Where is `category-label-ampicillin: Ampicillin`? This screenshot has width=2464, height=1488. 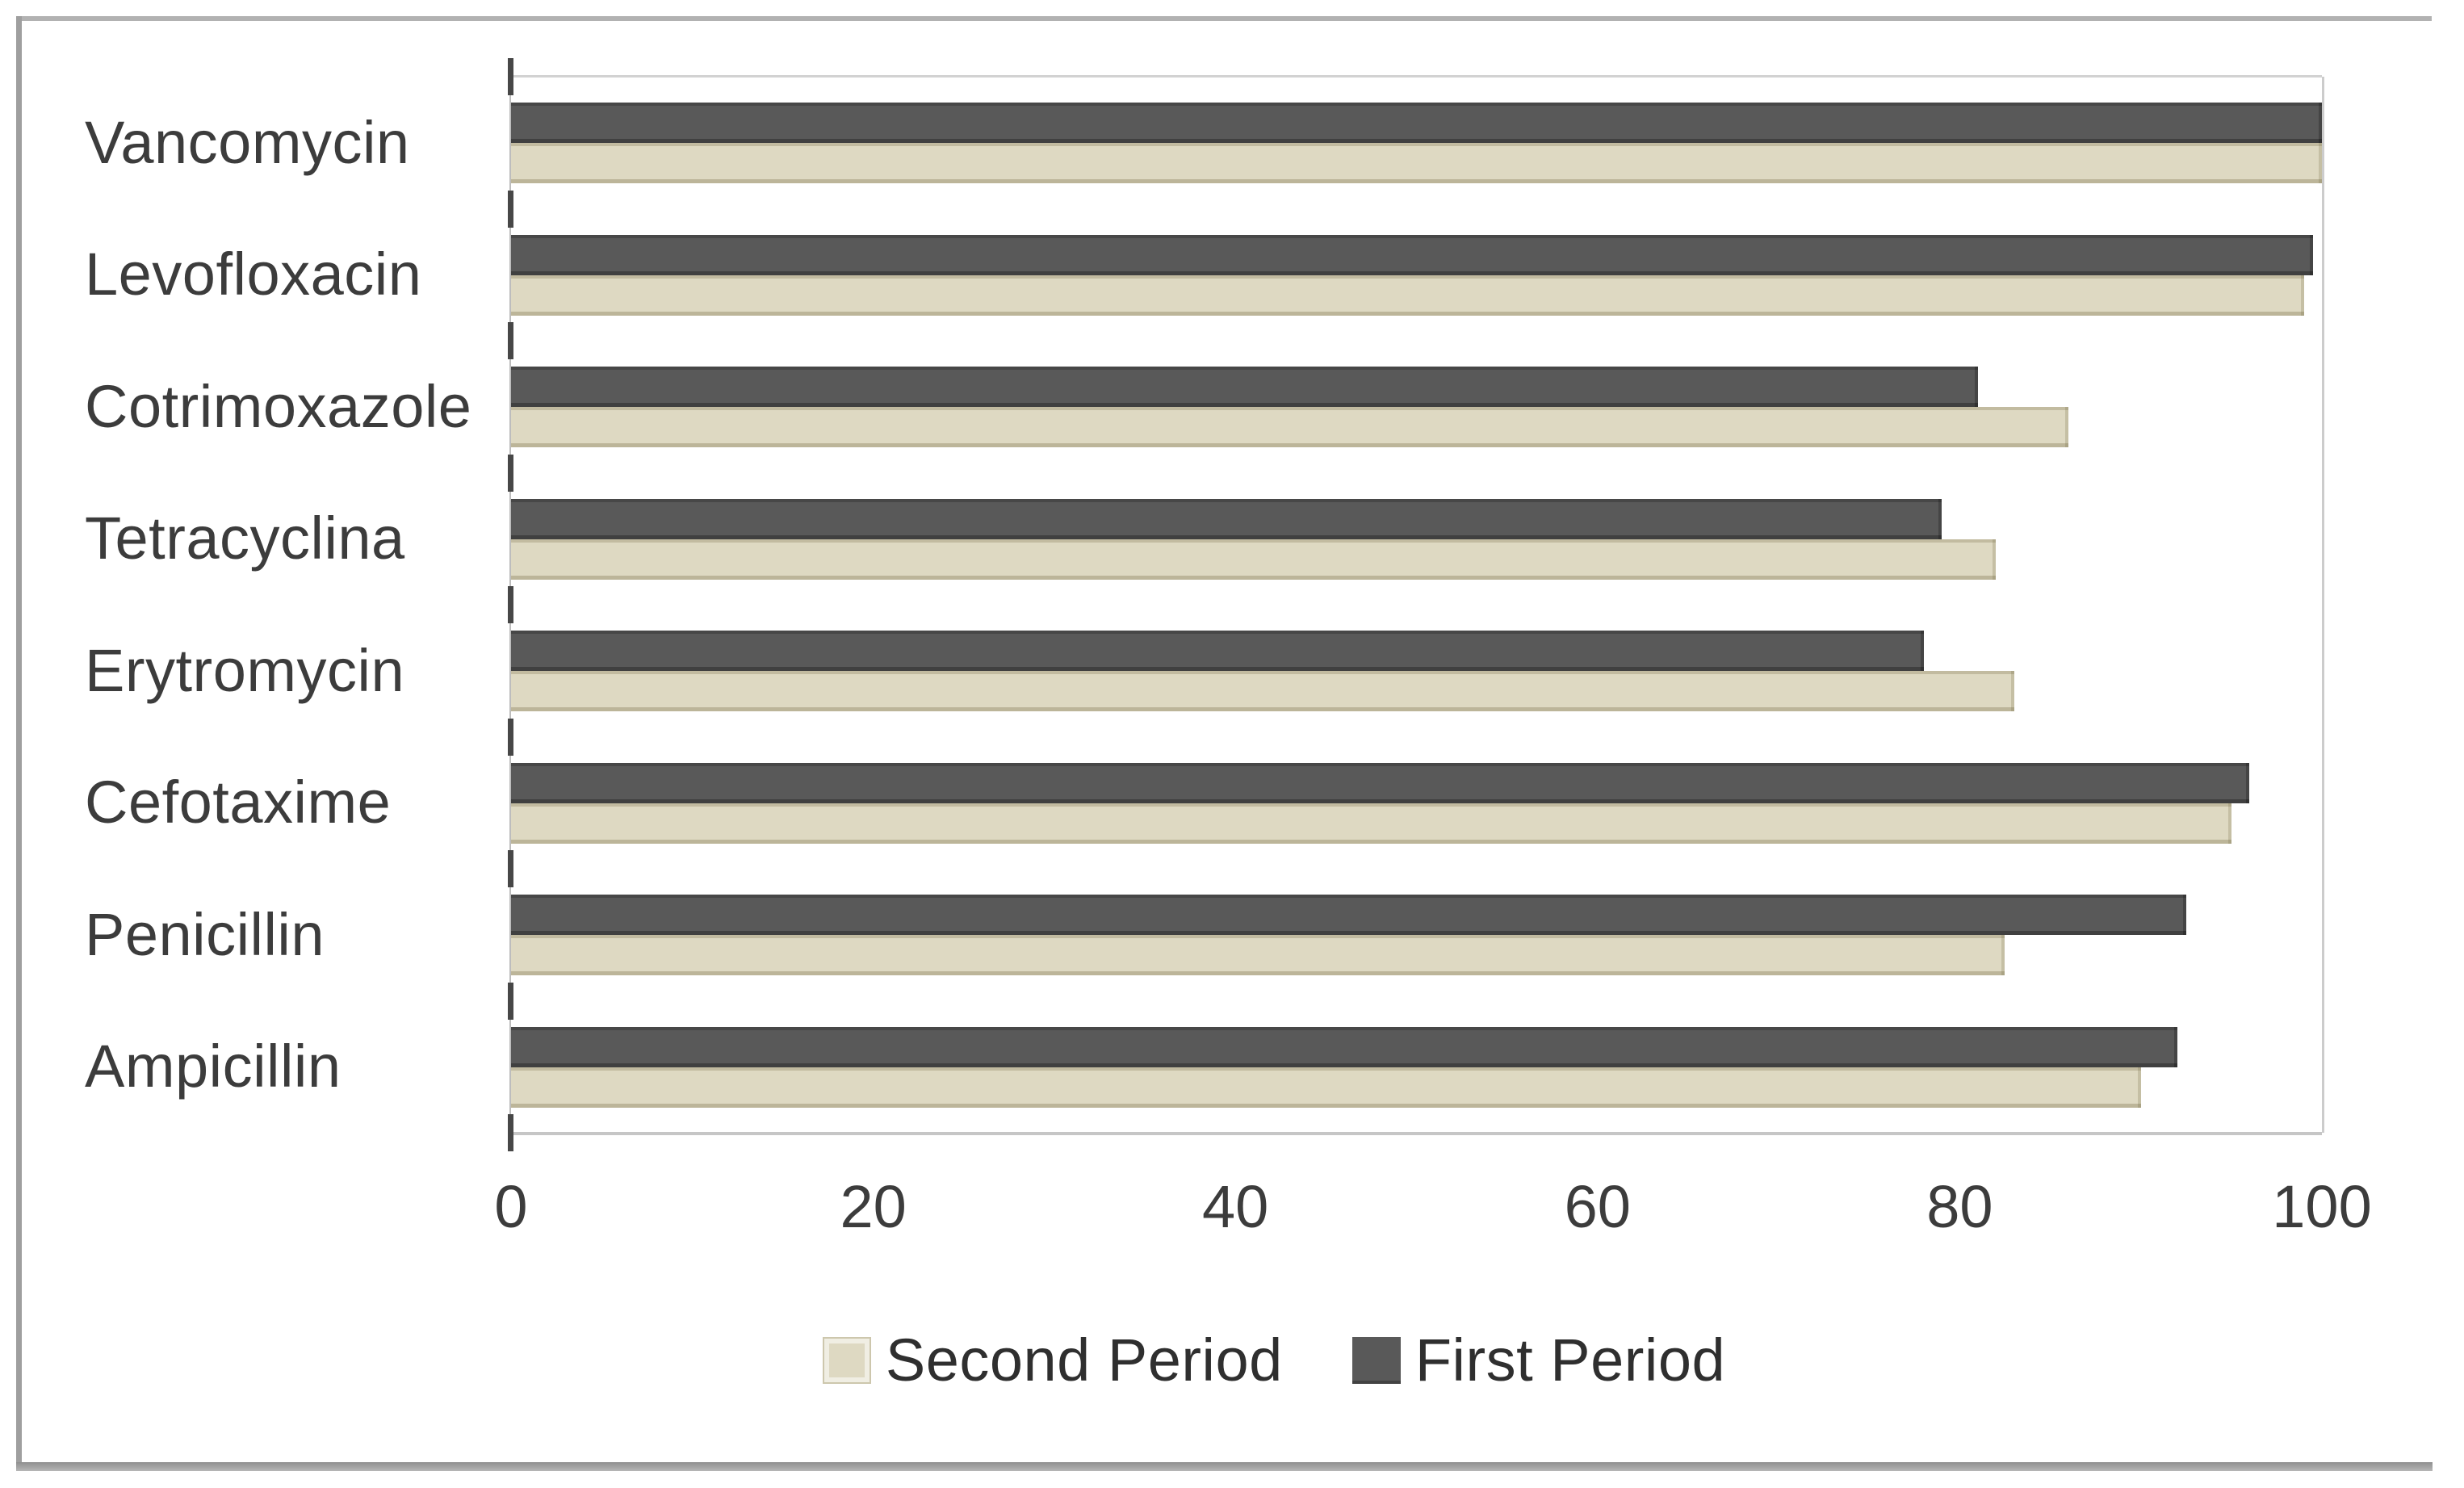
category-label-ampicillin: Ampicillin is located at coordinates (213, 1066).